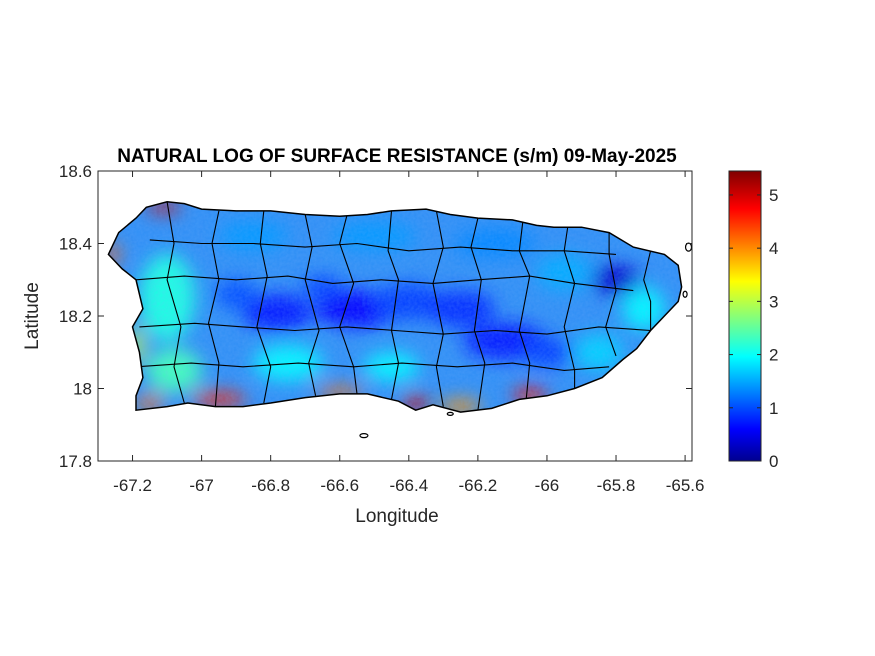 The image size is (875, 656). Describe the element at coordinates (75, 316) in the screenshot. I see `y-tick-label: 18.2` at that location.